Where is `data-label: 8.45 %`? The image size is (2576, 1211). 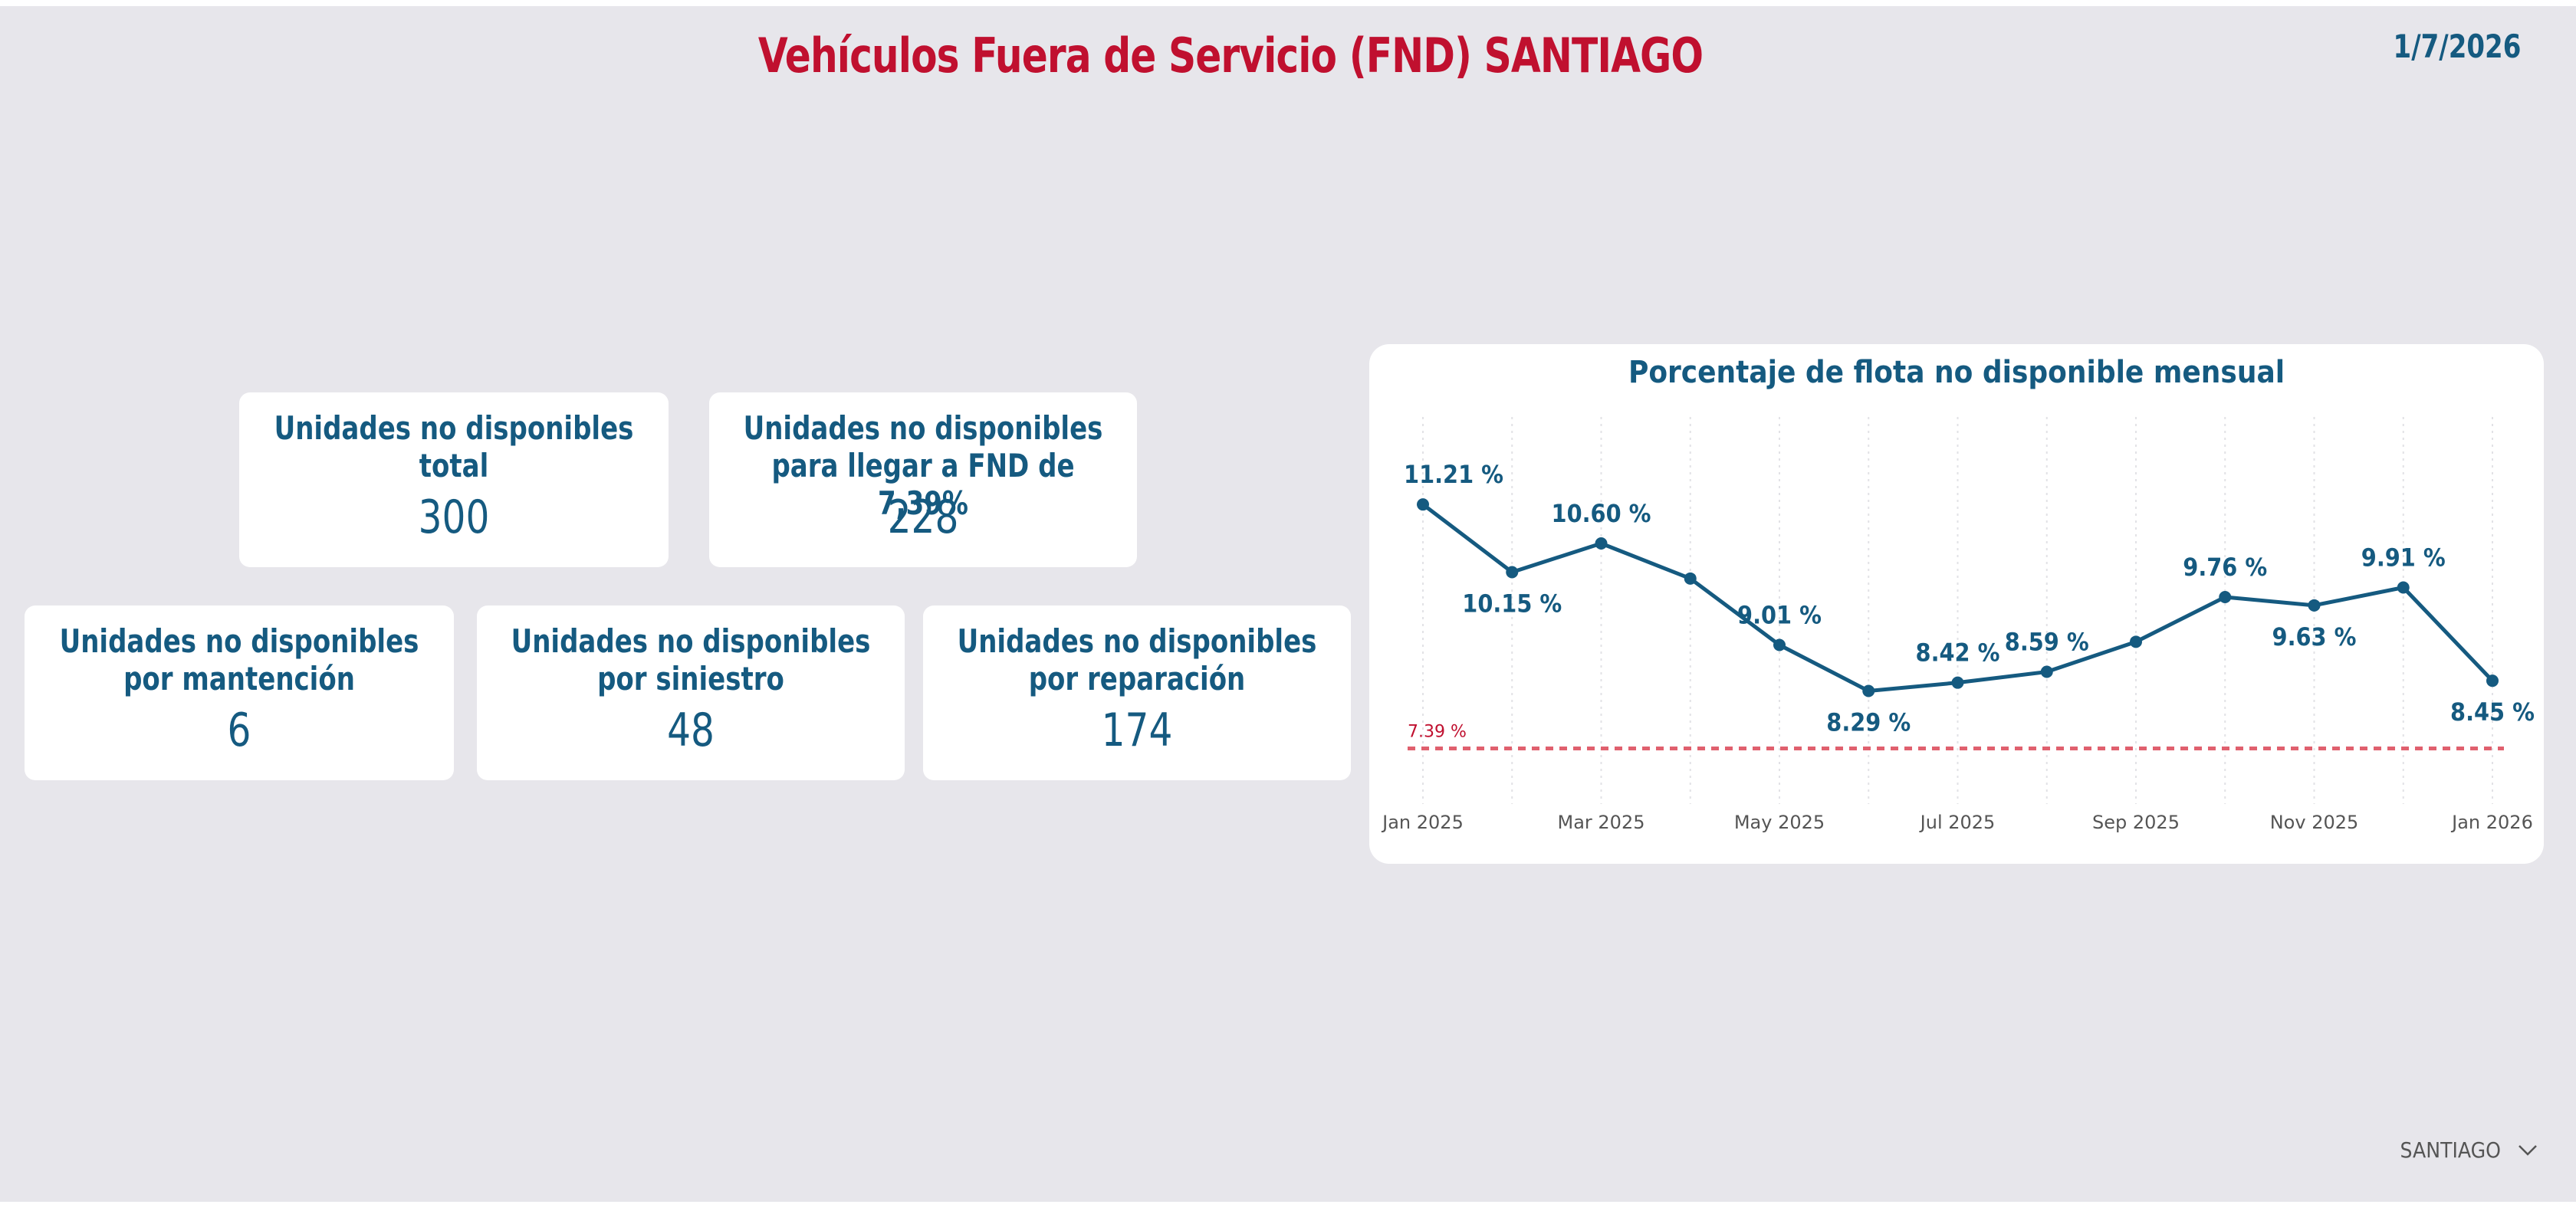 data-label: 8.45 % is located at coordinates (2492, 712).